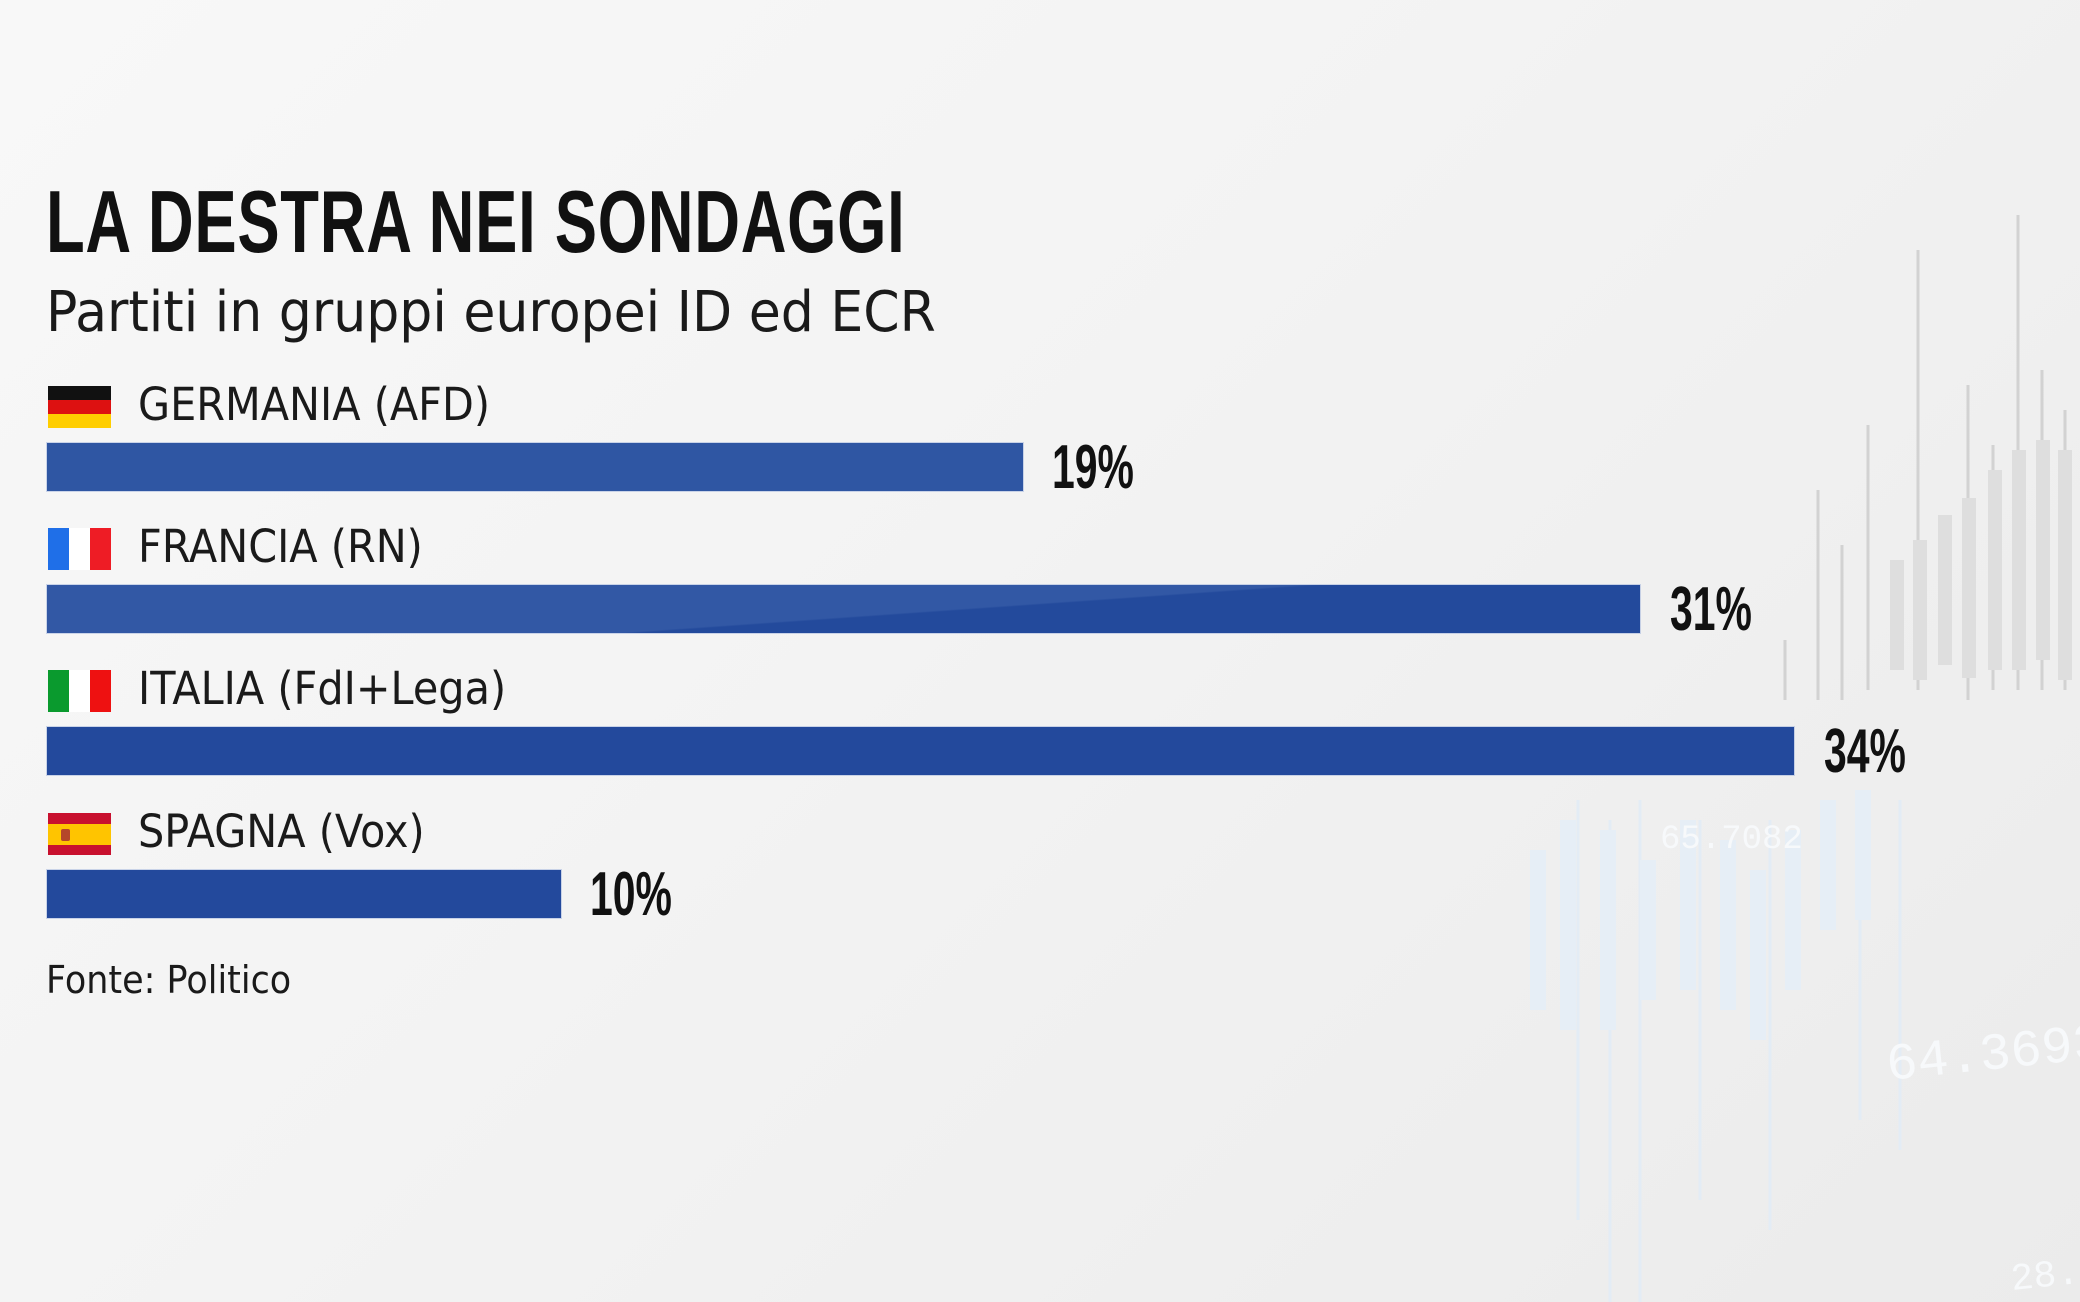 The width and height of the screenshot is (2080, 1302). Describe the element at coordinates (2044, 1276) in the screenshot. I see `svg-text: 28.5` at that location.